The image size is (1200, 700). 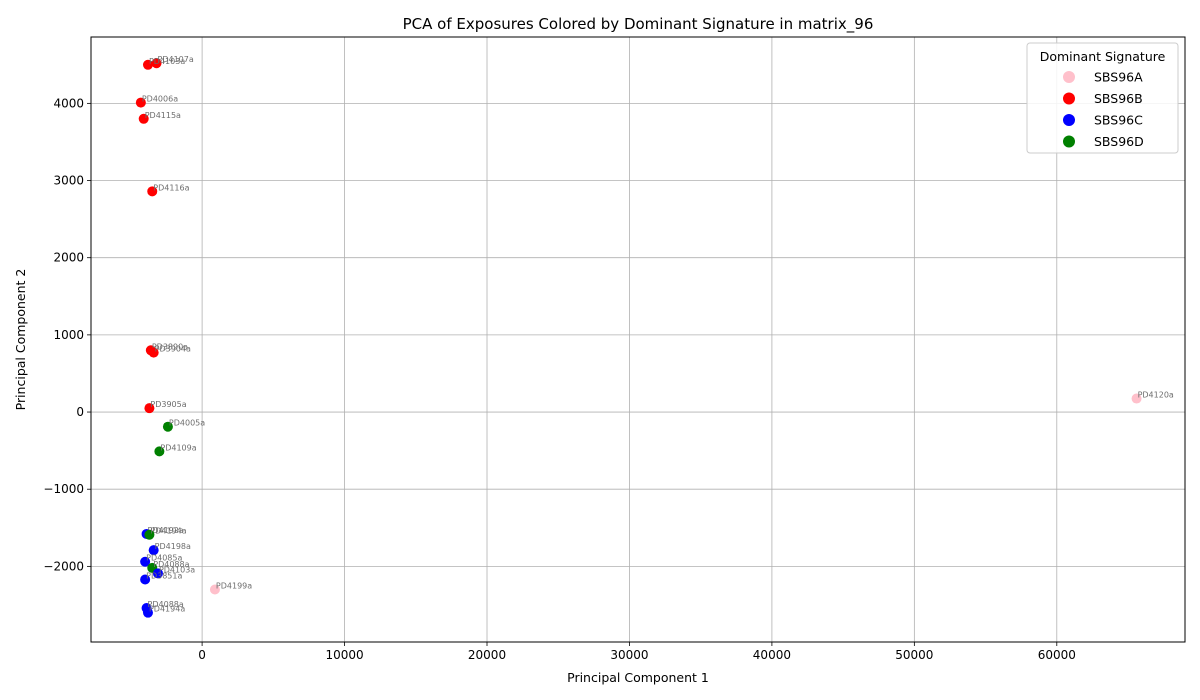 I want to click on x-tick-label: 30000, so click(x=629, y=655).